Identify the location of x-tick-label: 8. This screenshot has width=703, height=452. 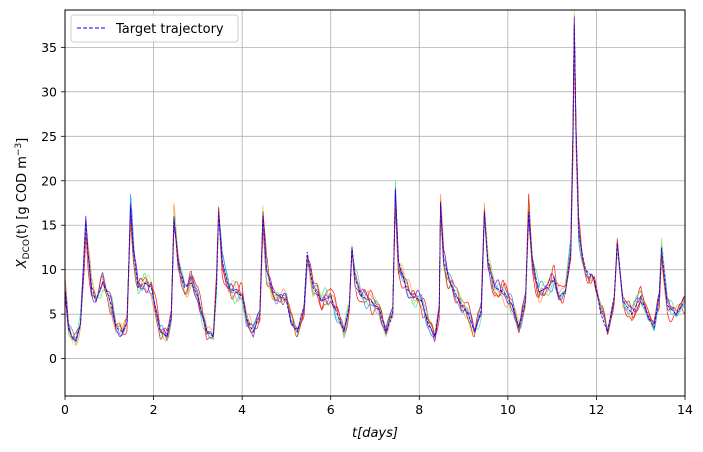
(419, 409).